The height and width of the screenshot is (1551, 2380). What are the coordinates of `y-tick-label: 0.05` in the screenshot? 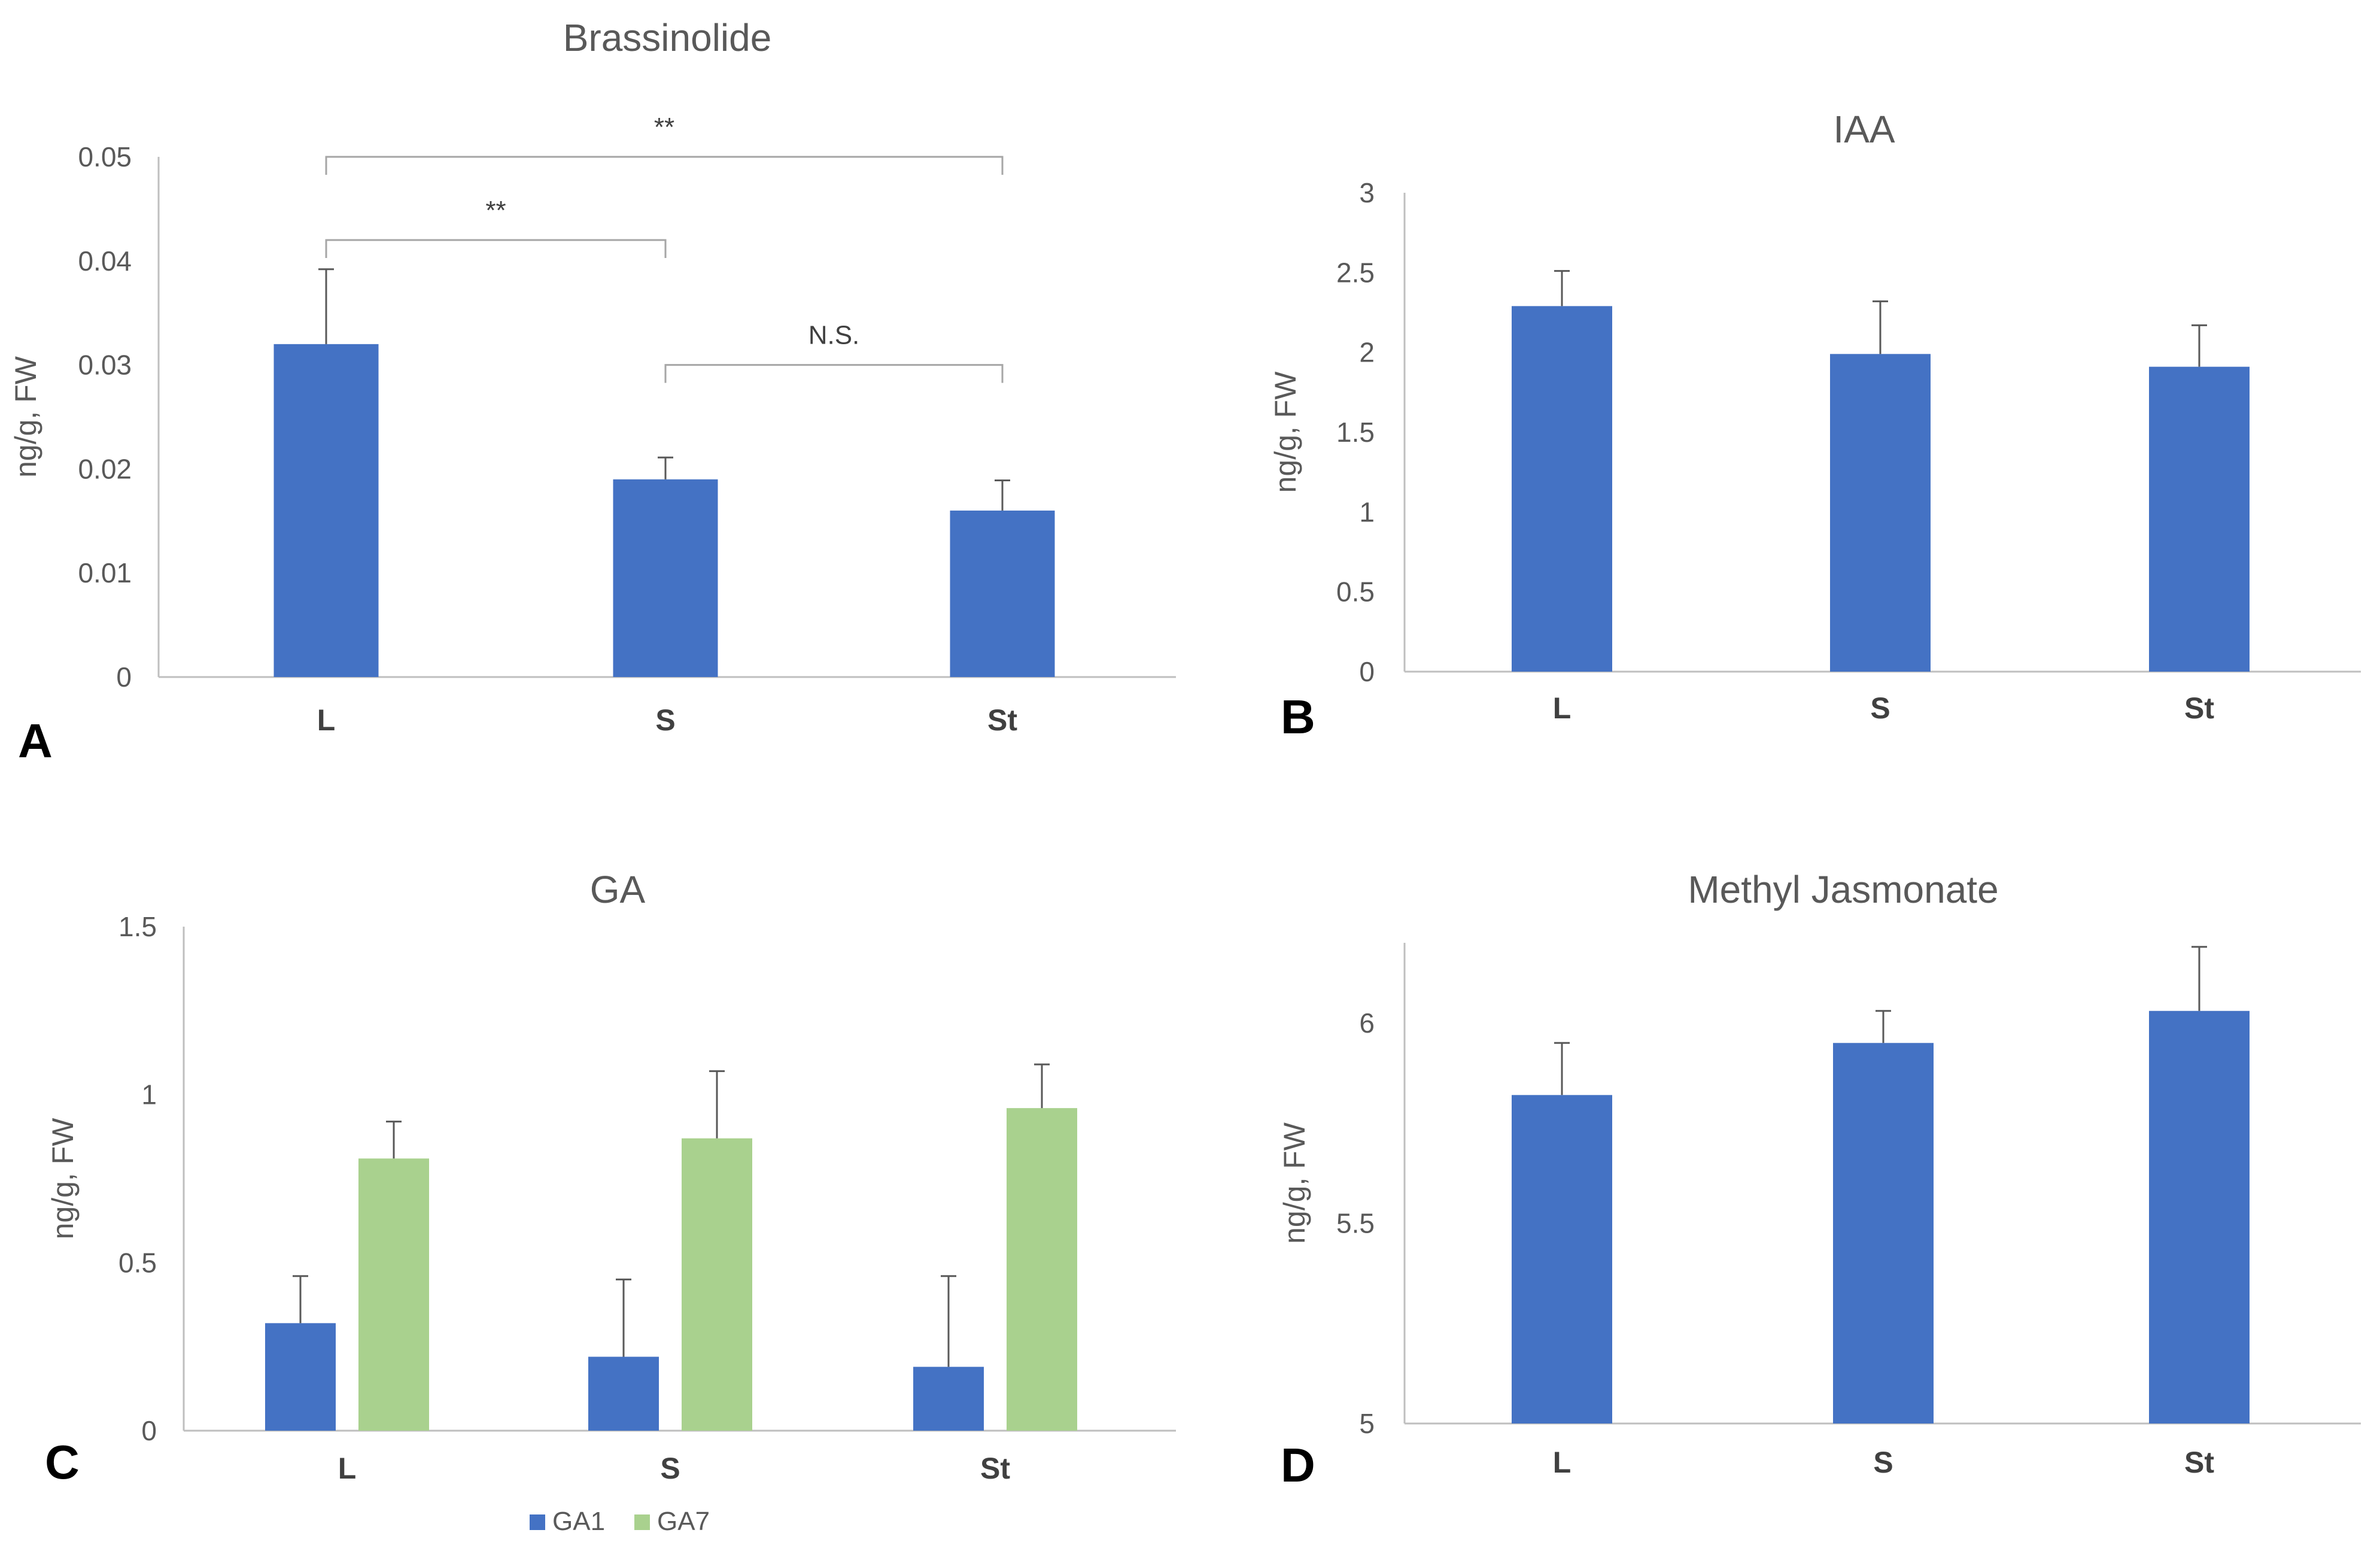 It's located at (105, 156).